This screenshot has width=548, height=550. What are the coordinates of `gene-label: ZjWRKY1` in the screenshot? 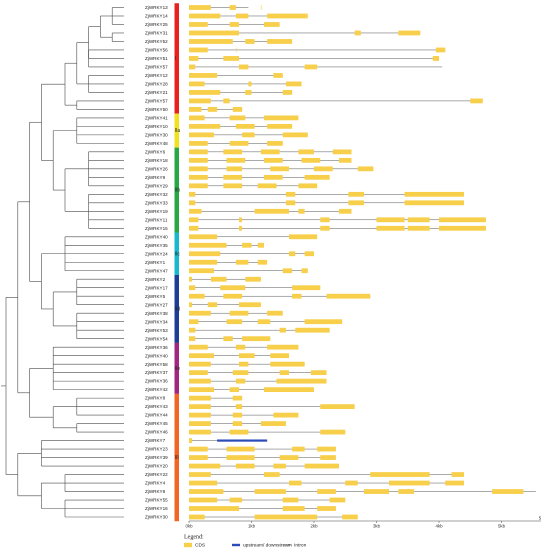 It's located at (155, 262).